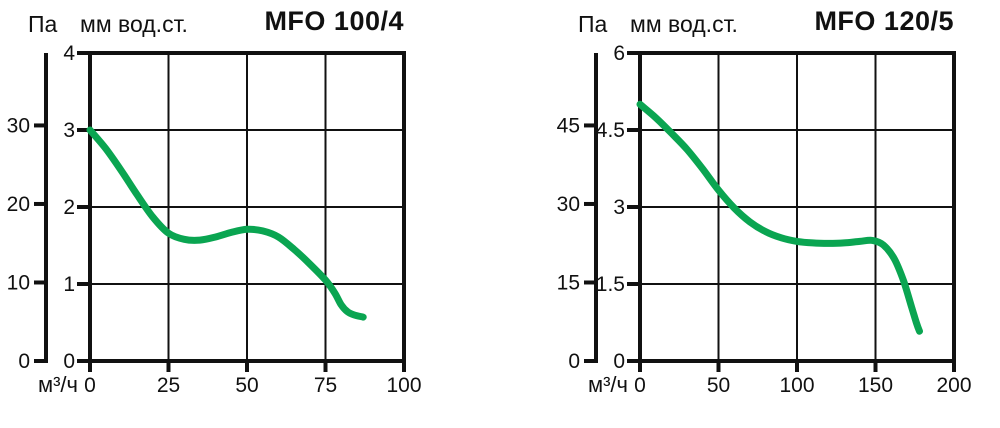 The height and width of the screenshot is (428, 1000). I want to click on mm-tick-label: 1, so click(69, 284).